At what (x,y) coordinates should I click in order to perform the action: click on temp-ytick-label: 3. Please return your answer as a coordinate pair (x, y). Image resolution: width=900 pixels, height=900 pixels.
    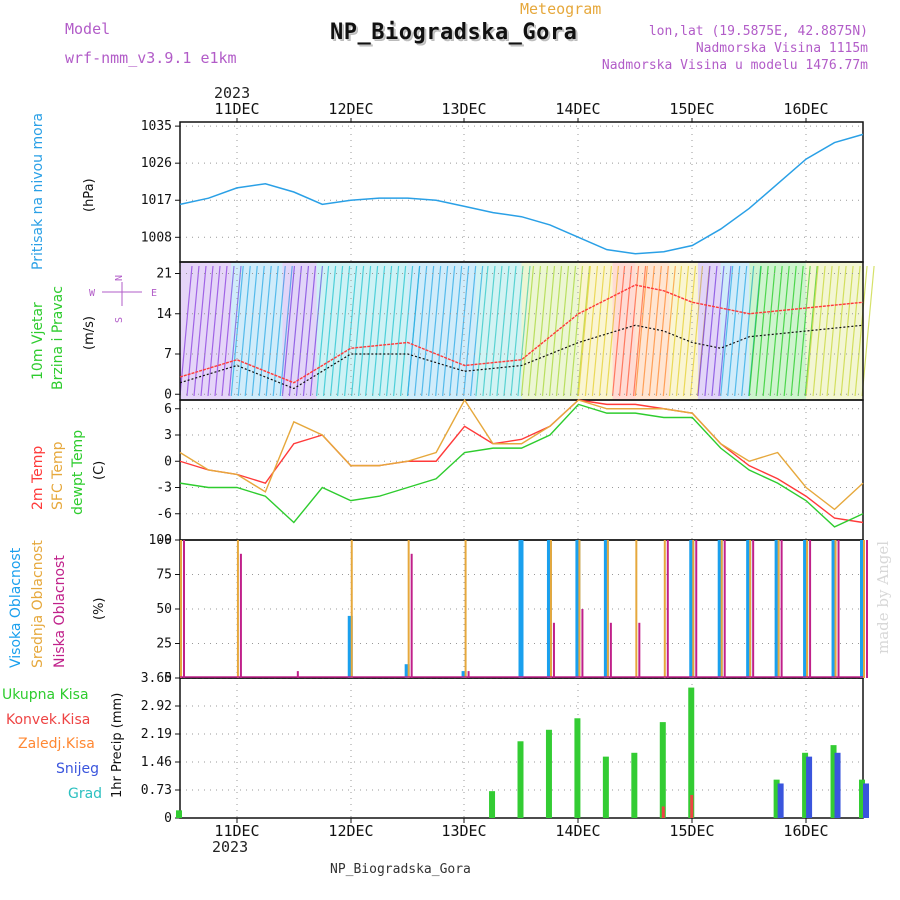
    Looking at the image, I should click on (168, 435).